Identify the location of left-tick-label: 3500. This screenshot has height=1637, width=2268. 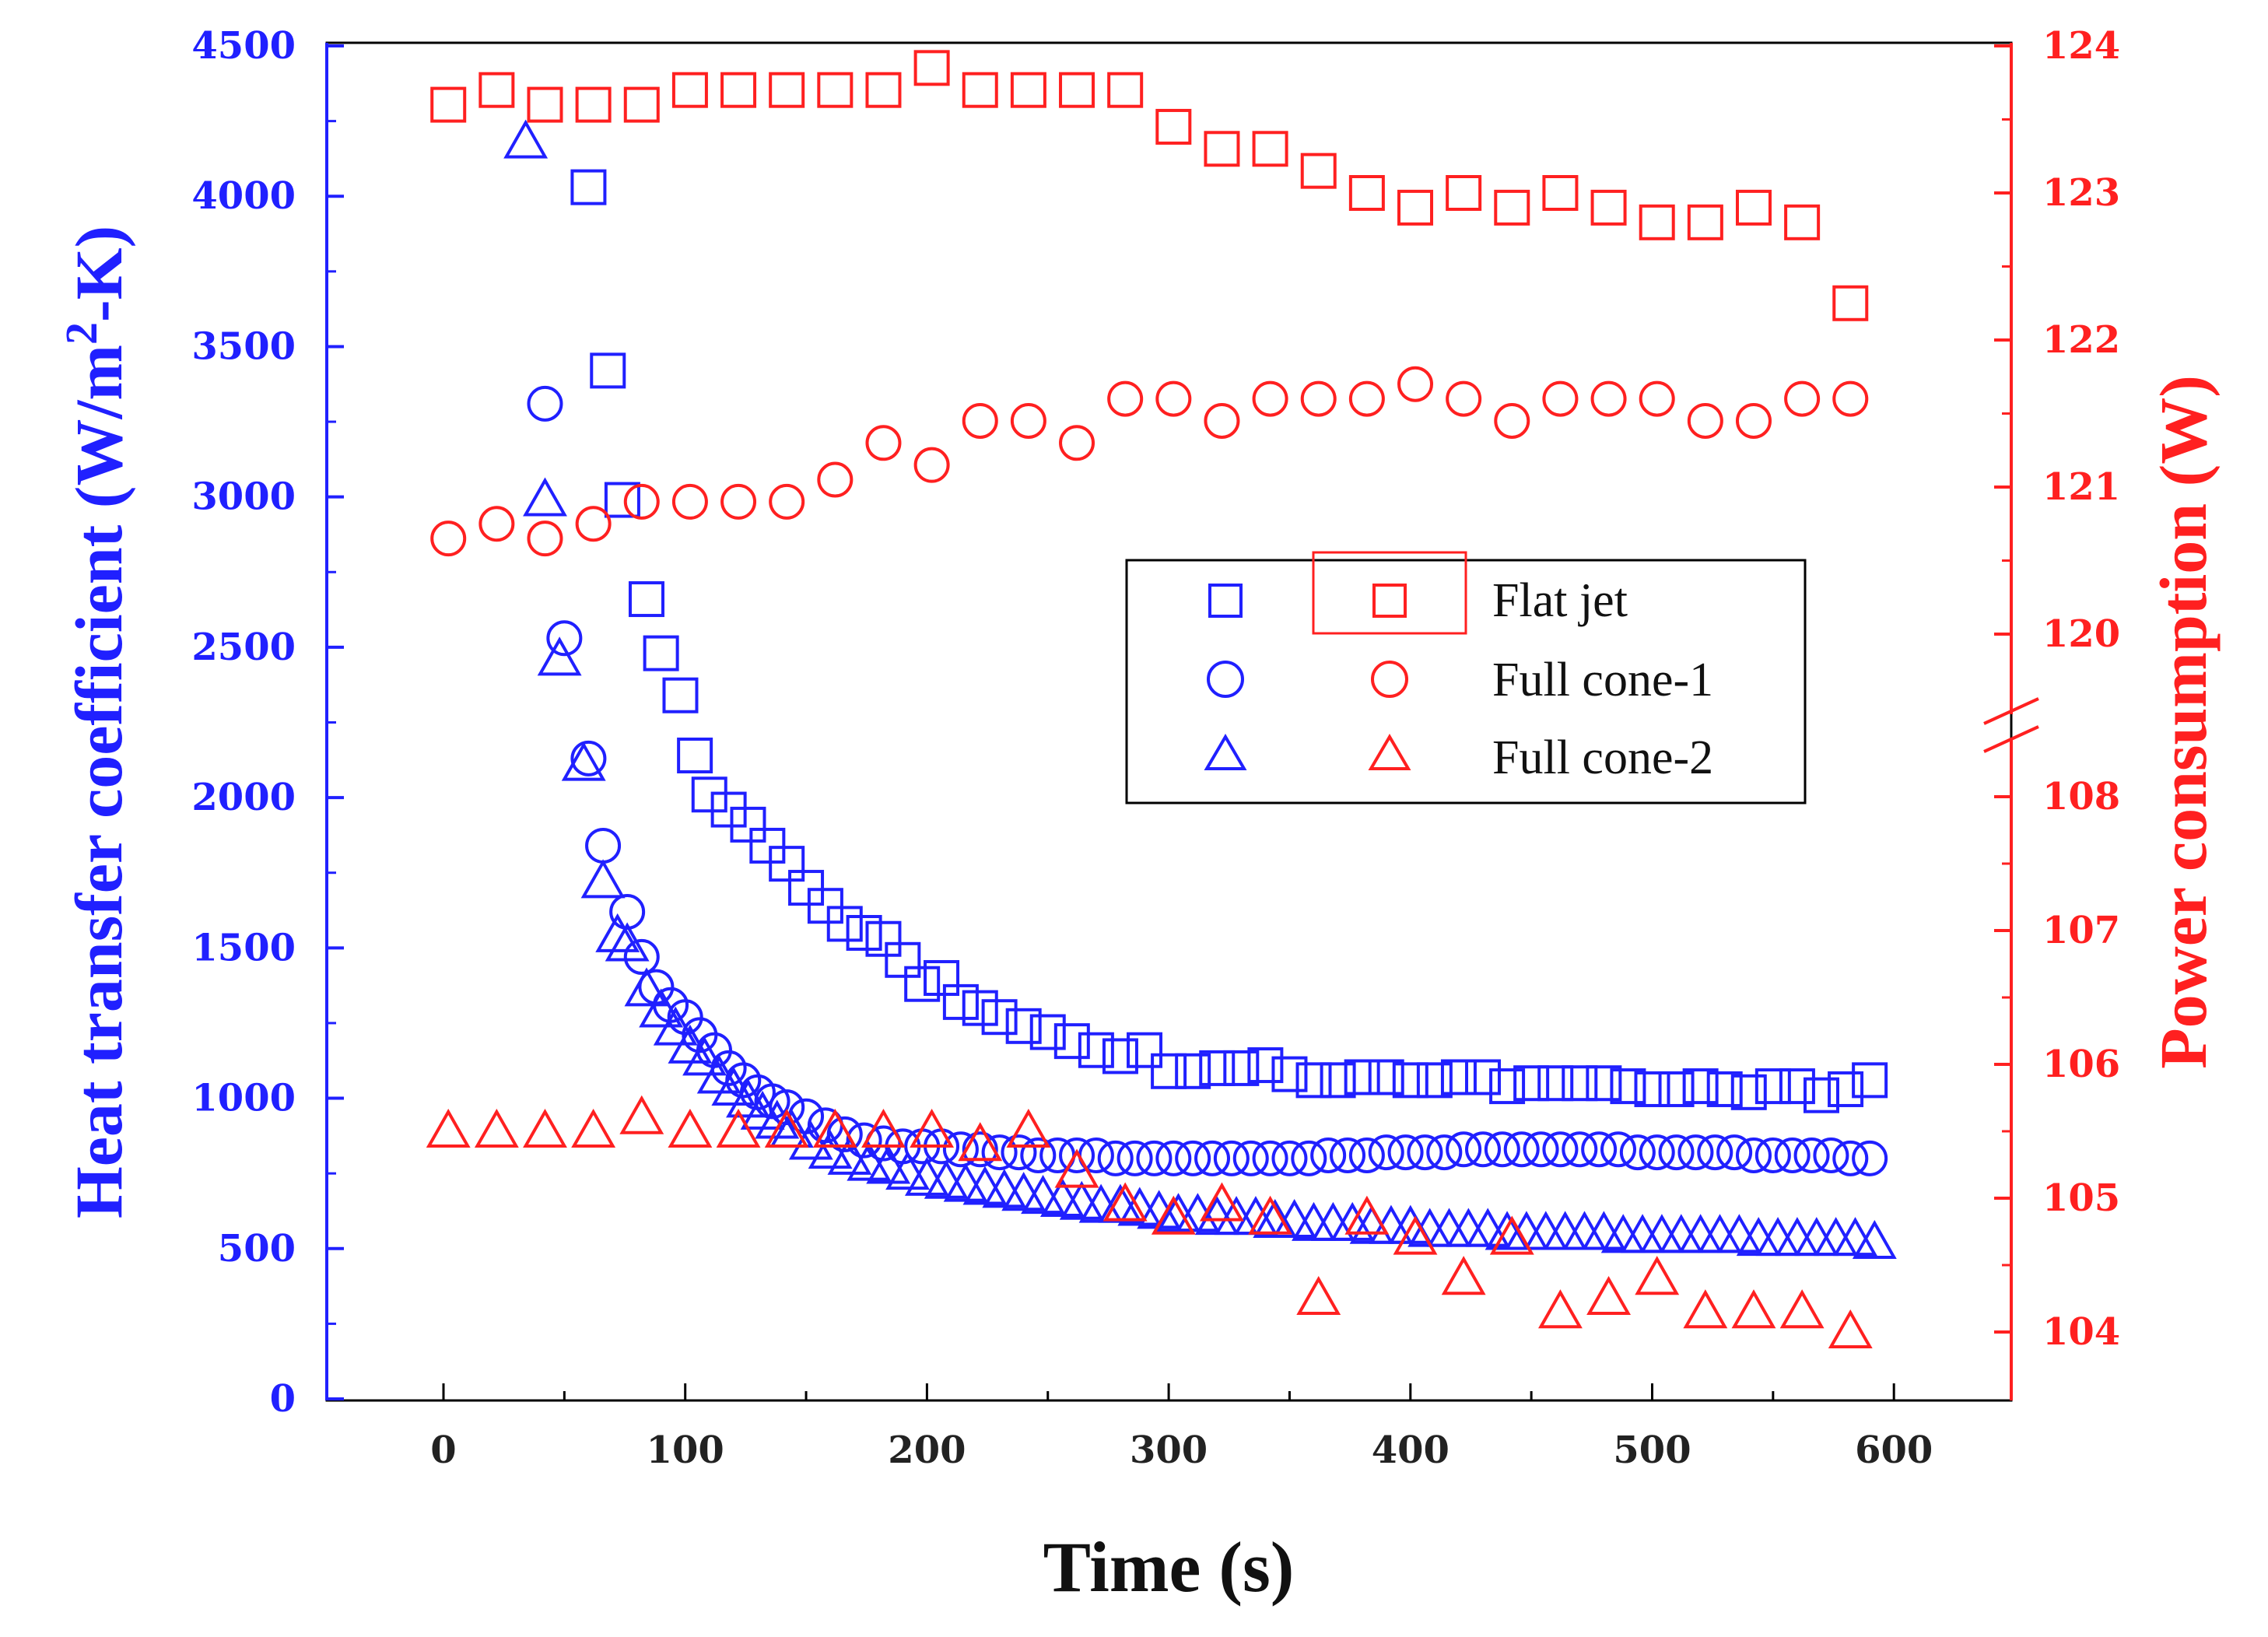
(243, 346).